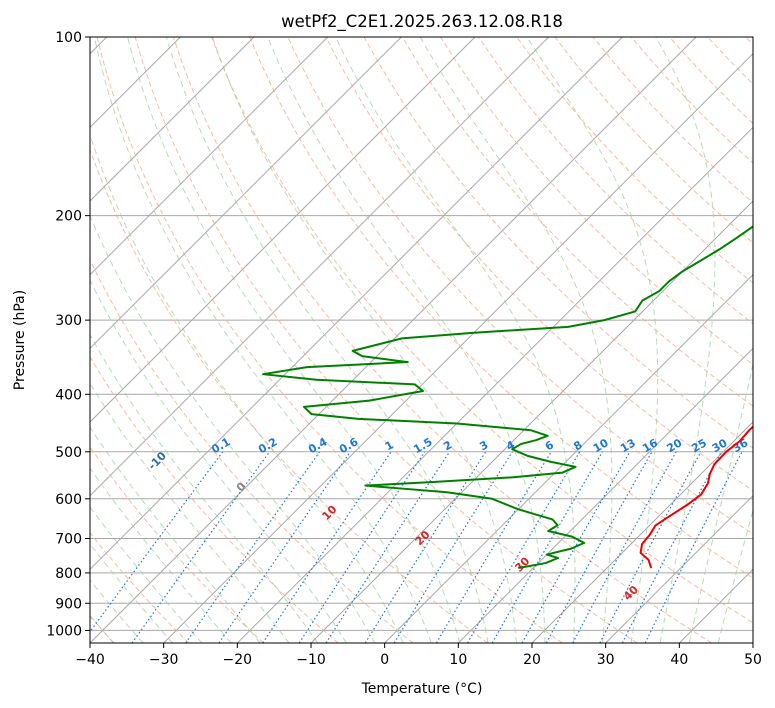 The image size is (775, 708). What do you see at coordinates (68, 38) in the screenshot?
I see `y-tick-label: 100` at bounding box center [68, 38].